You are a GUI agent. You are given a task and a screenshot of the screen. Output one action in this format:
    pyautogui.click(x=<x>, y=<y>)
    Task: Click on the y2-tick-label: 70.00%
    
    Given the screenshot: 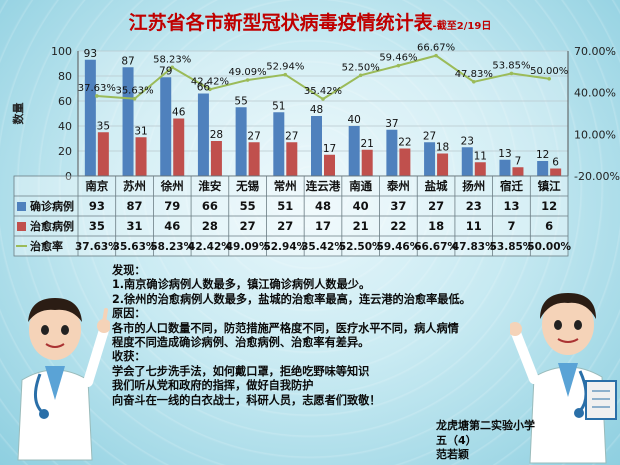 What is the action you would take?
    pyautogui.click(x=595, y=51)
    